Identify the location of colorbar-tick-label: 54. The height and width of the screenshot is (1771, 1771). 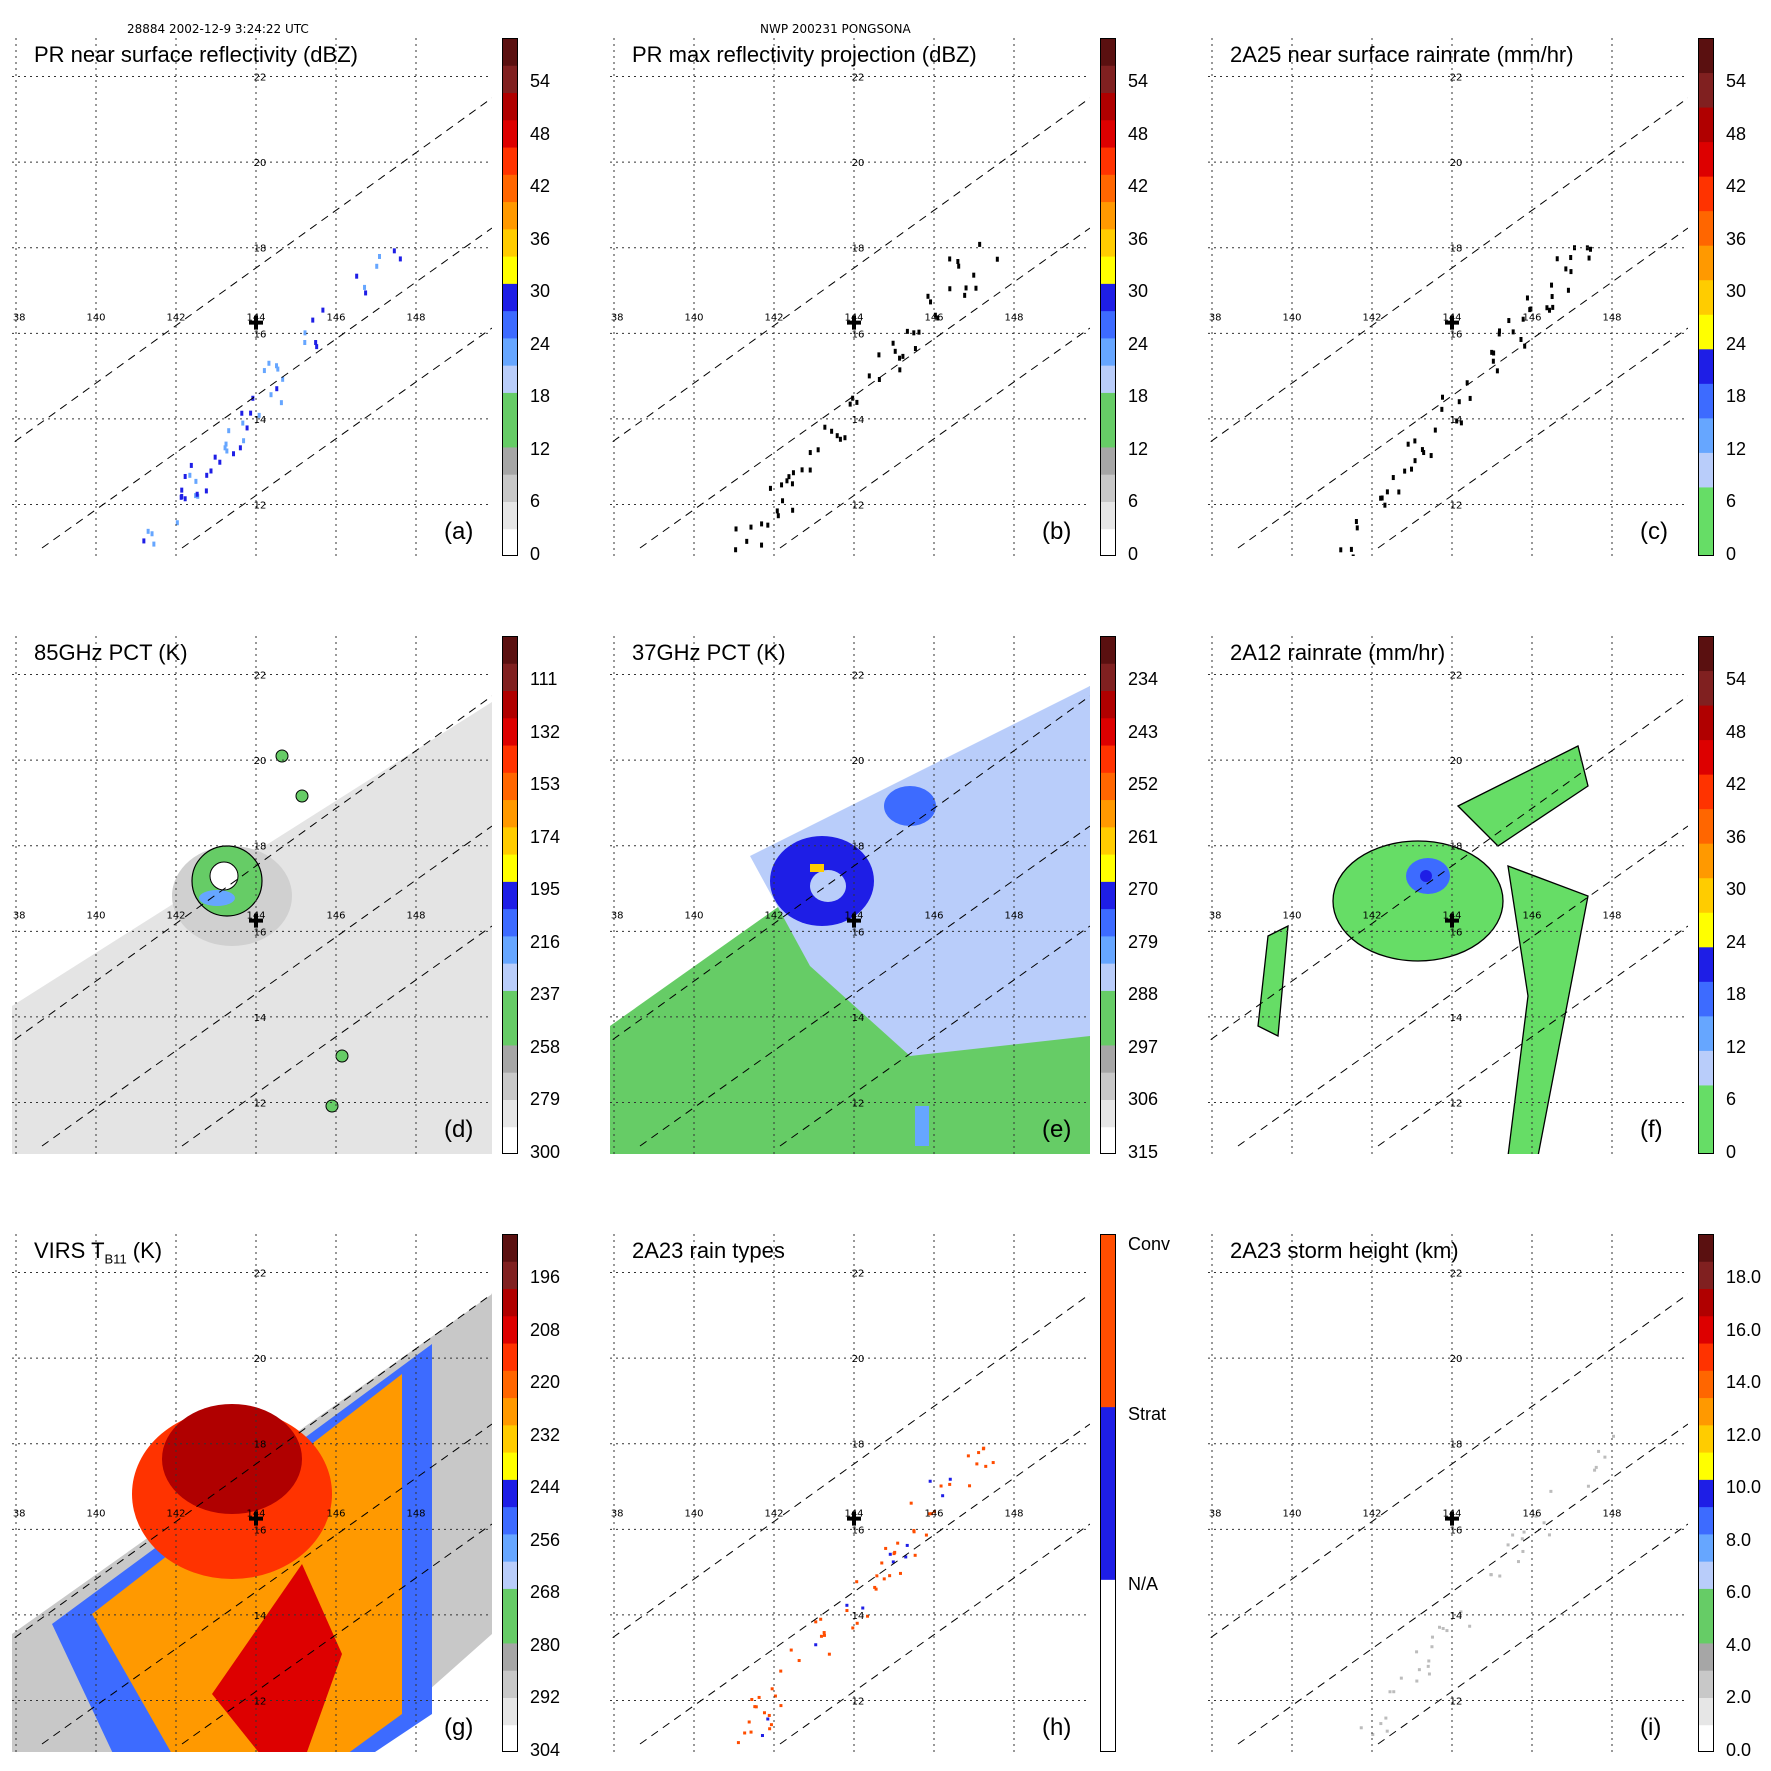
(1736, 81).